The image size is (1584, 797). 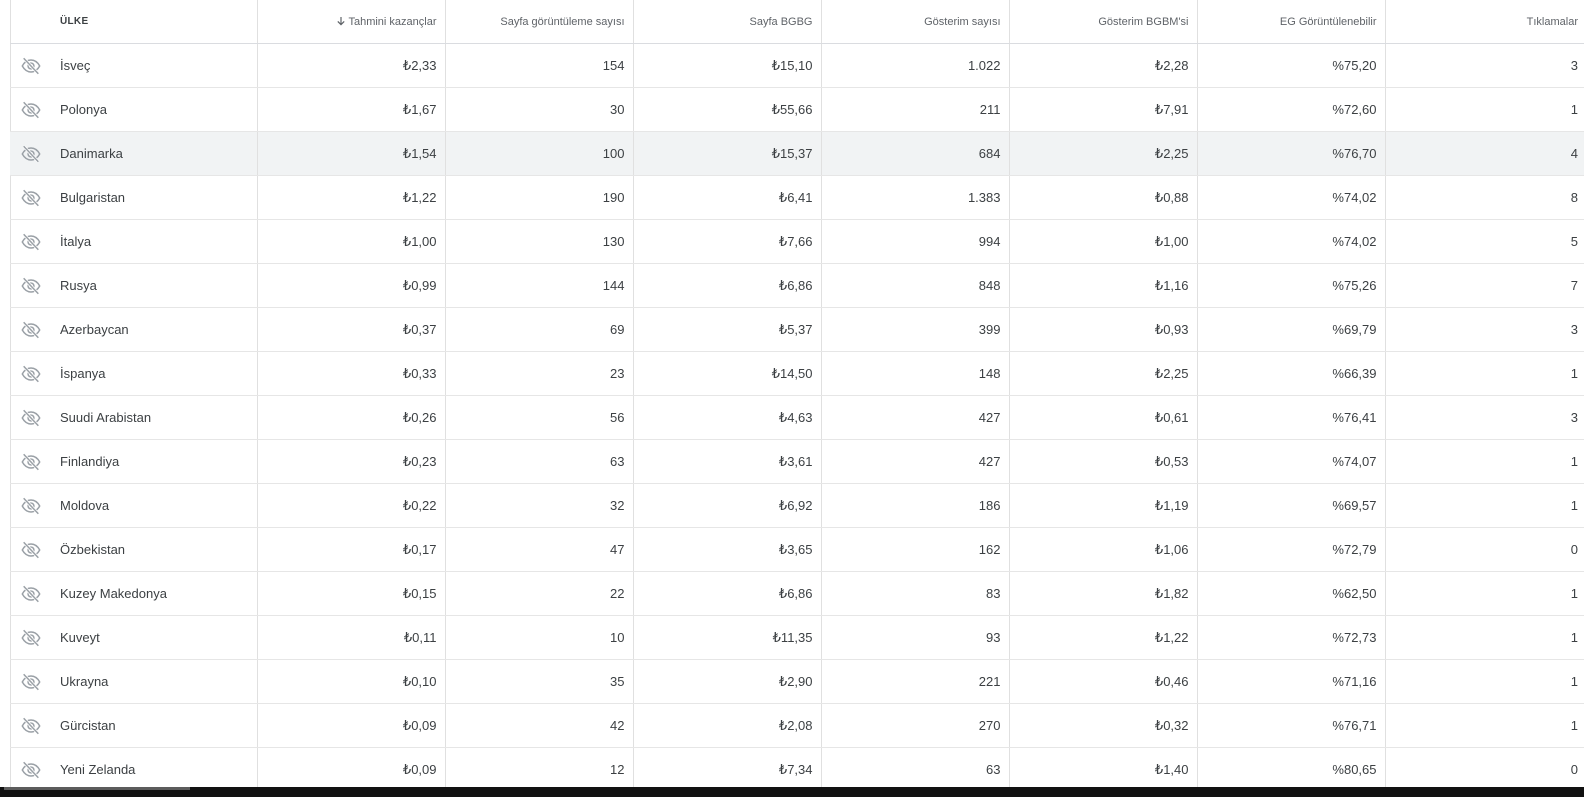 I want to click on cell-page-views: 63, so click(x=539, y=461).